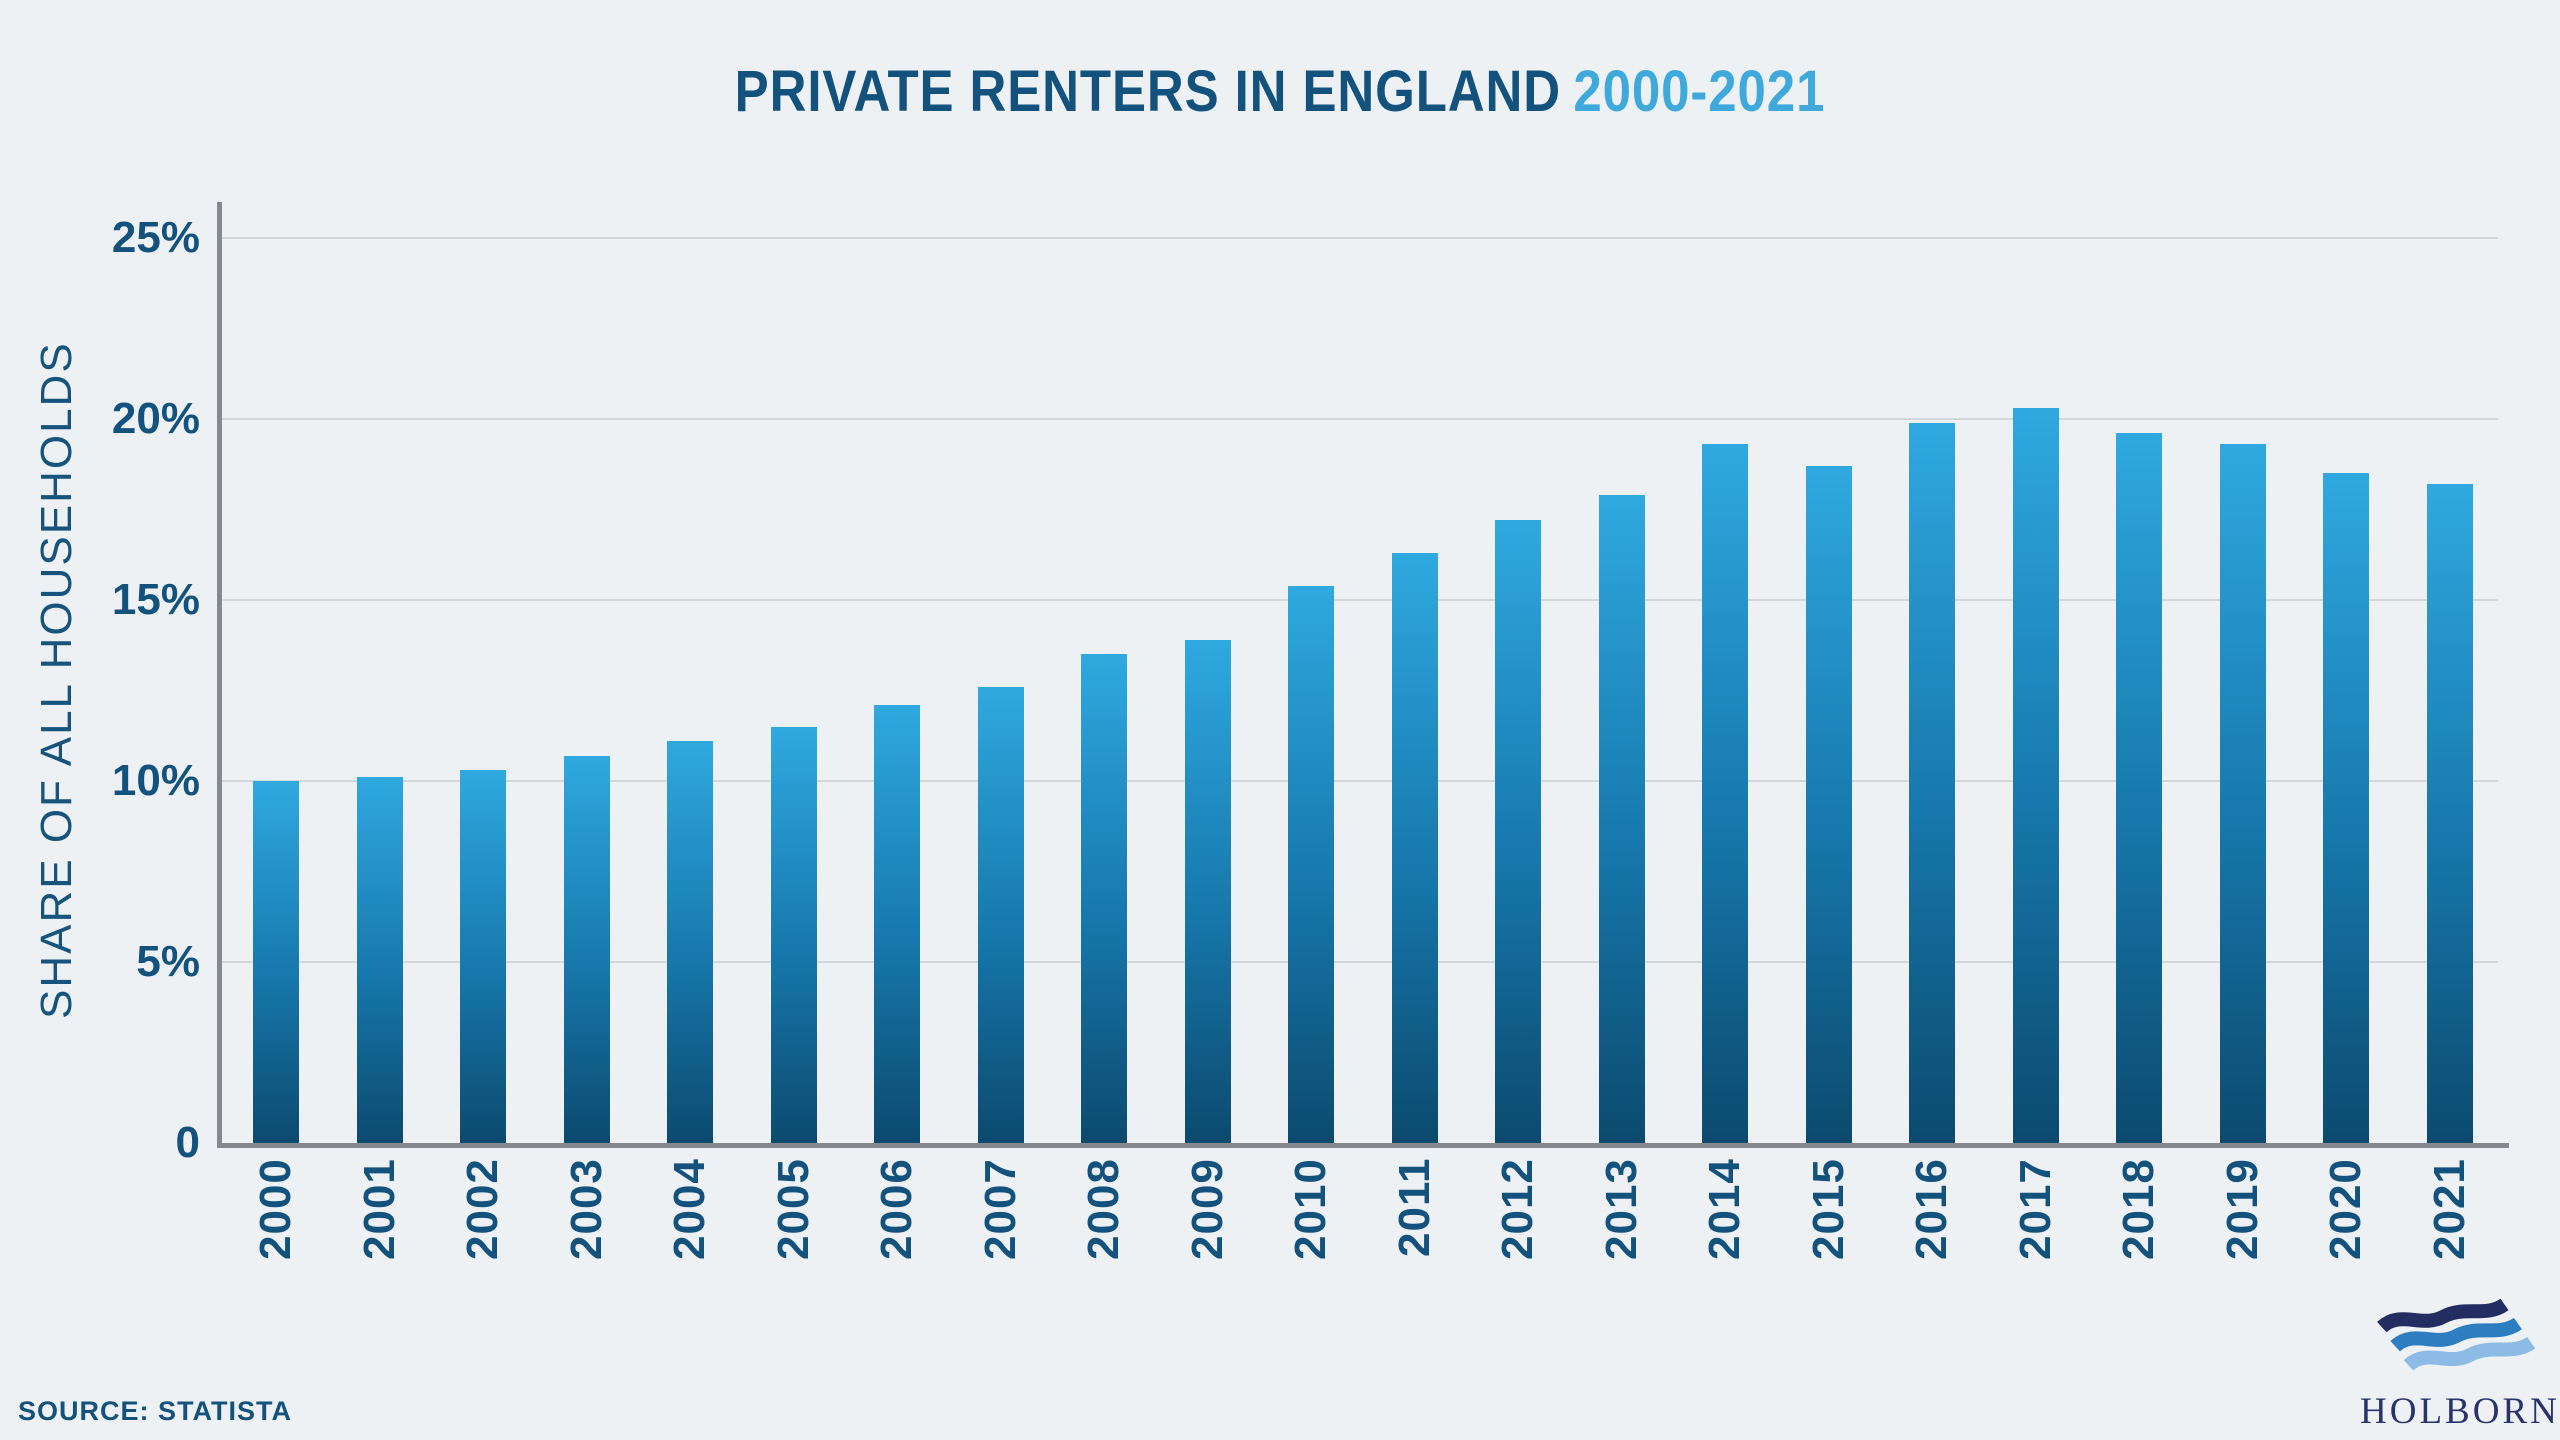 This screenshot has width=2560, height=1440. I want to click on bar-2016, so click(1932, 782).